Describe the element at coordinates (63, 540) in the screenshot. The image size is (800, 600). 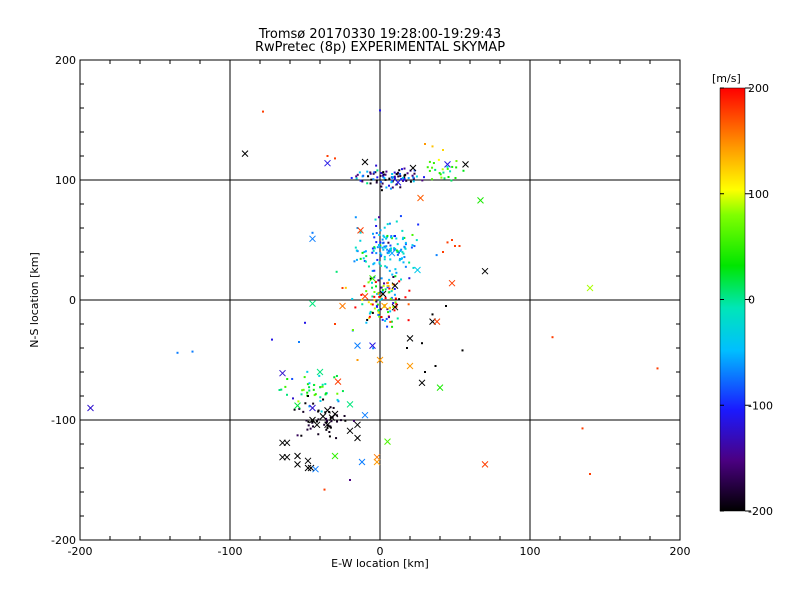
I see `y-tick-label: -200` at that location.